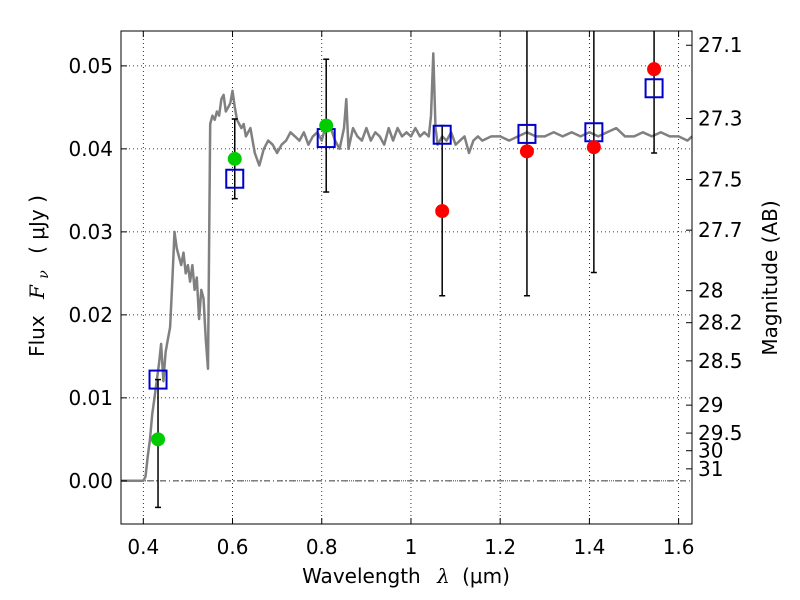 The width and height of the screenshot is (800, 600). What do you see at coordinates (720, 323) in the screenshot?
I see `y2-tick-label: 28.2` at bounding box center [720, 323].